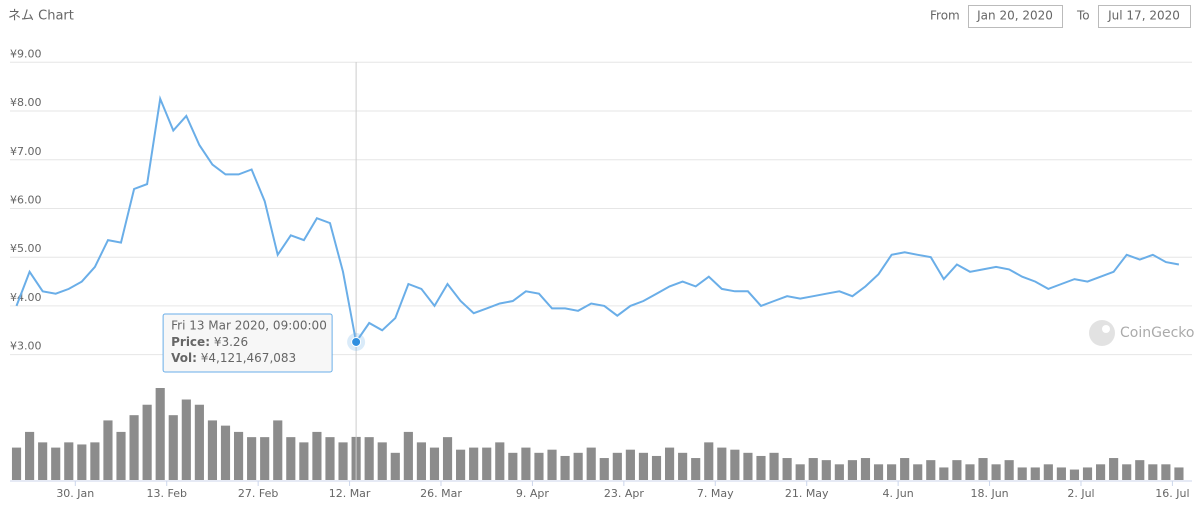  I want to click on x-tick-label: 12. Mar, so click(350, 493).